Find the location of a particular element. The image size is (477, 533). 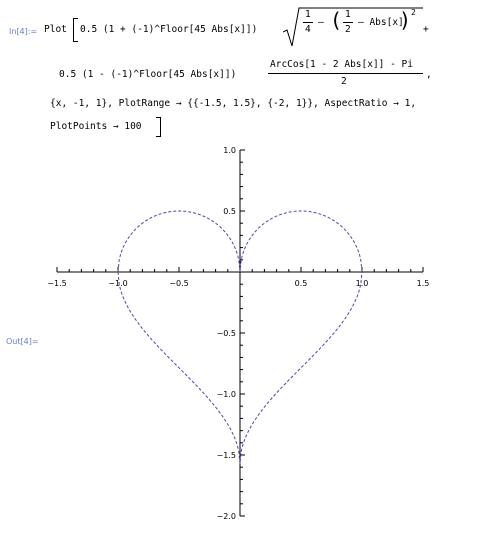

x-tick-label: 1.5 is located at coordinates (423, 283).